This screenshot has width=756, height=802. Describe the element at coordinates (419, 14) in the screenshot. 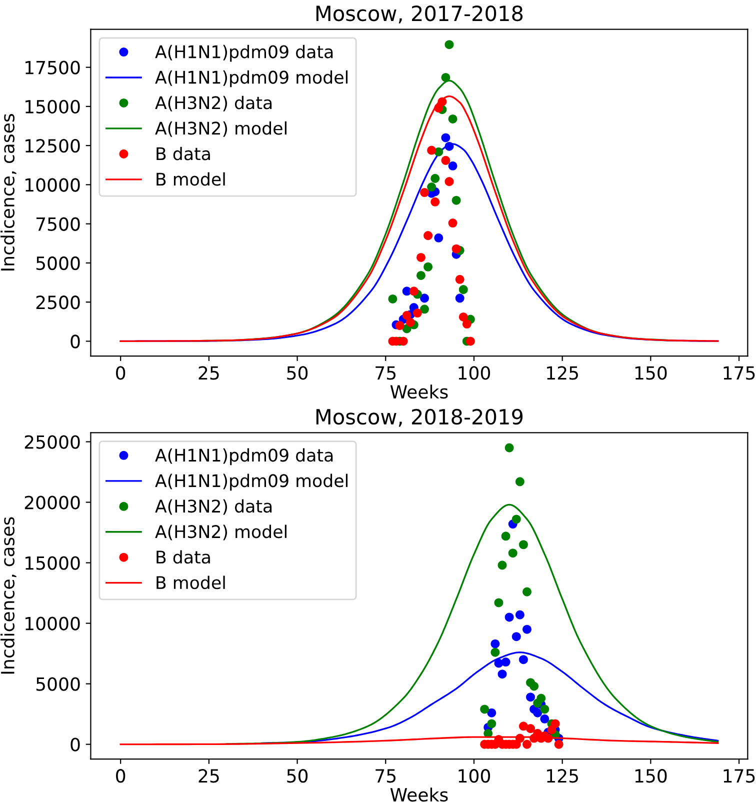

I see `chart-title: Moscow, 2017-2018` at that location.